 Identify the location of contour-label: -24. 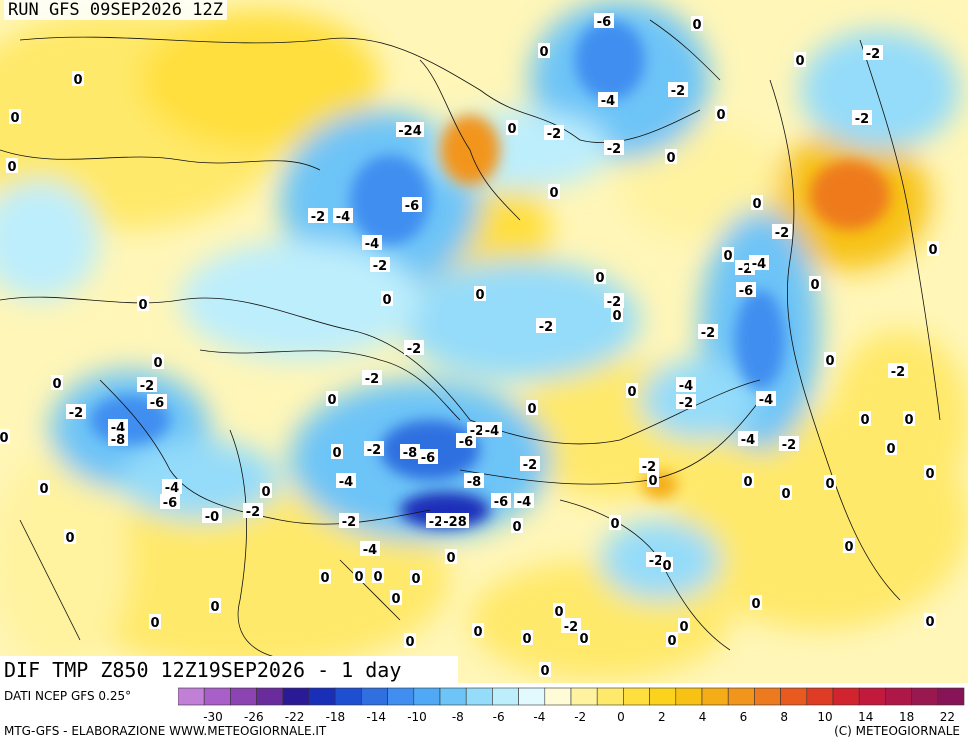
(410, 131).